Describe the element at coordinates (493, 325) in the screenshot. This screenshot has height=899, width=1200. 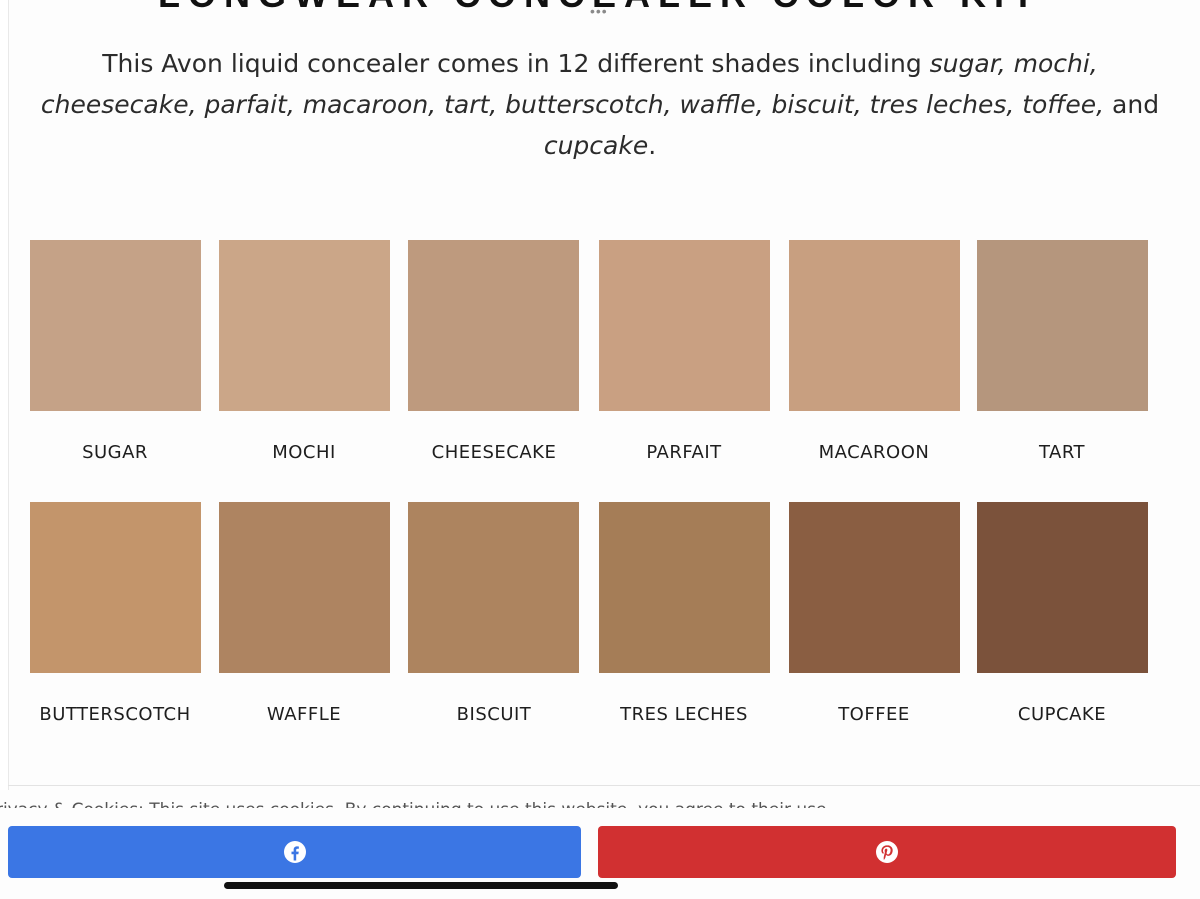
I see `shade-swatch-cheesecake` at that location.